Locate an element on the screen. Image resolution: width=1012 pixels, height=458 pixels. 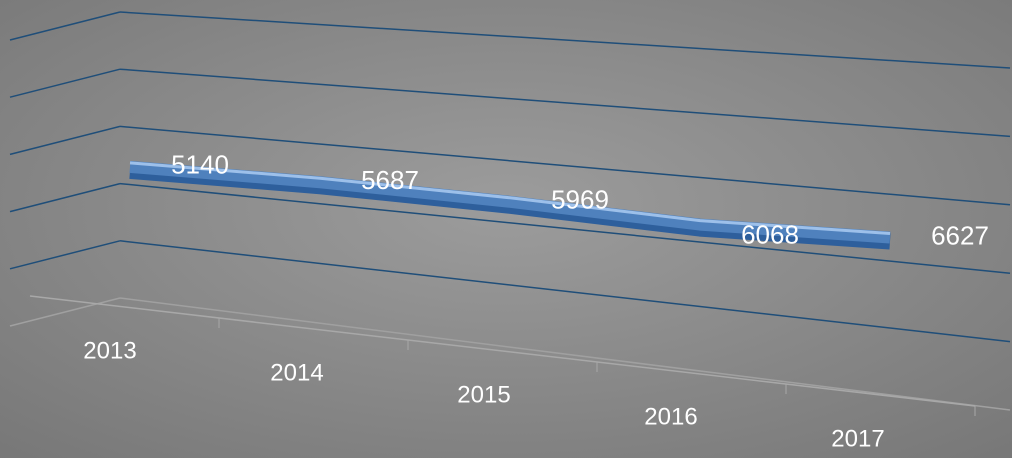
x-tick-label: 2013 is located at coordinates (109, 350).